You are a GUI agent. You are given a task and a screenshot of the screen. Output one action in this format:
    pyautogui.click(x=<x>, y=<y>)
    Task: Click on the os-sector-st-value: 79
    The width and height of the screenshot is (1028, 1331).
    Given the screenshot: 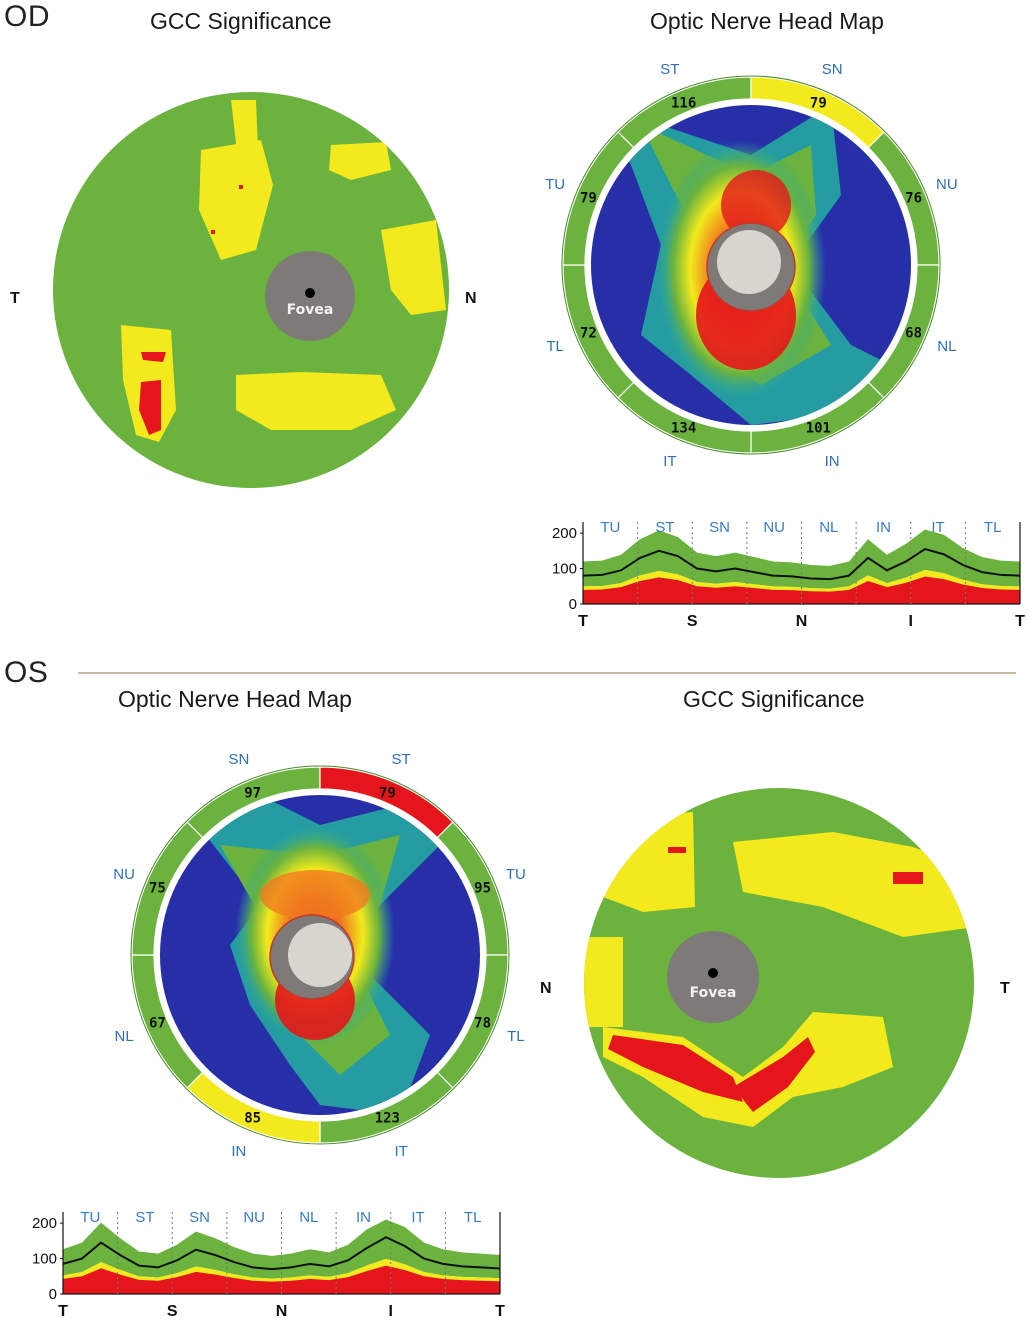 What is the action you would take?
    pyautogui.click(x=387, y=793)
    